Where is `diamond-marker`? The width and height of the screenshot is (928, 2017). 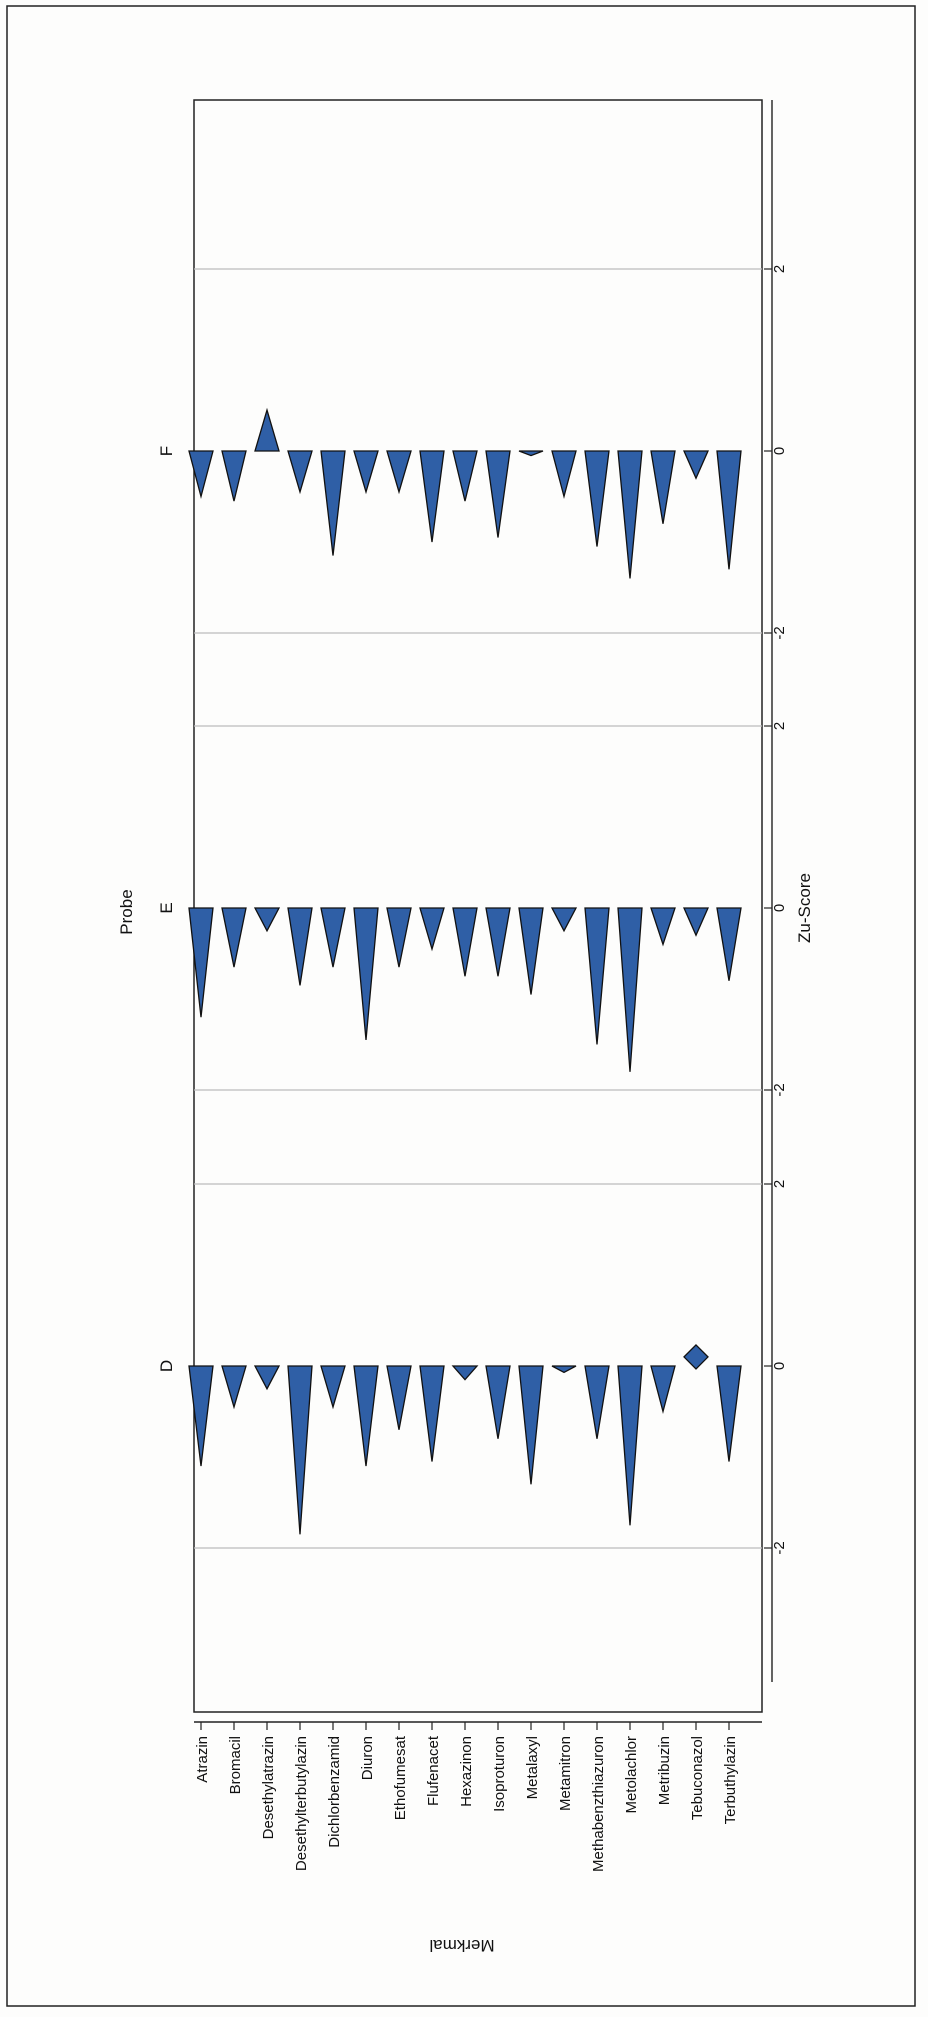 diamond-marker is located at coordinates (696, 1356).